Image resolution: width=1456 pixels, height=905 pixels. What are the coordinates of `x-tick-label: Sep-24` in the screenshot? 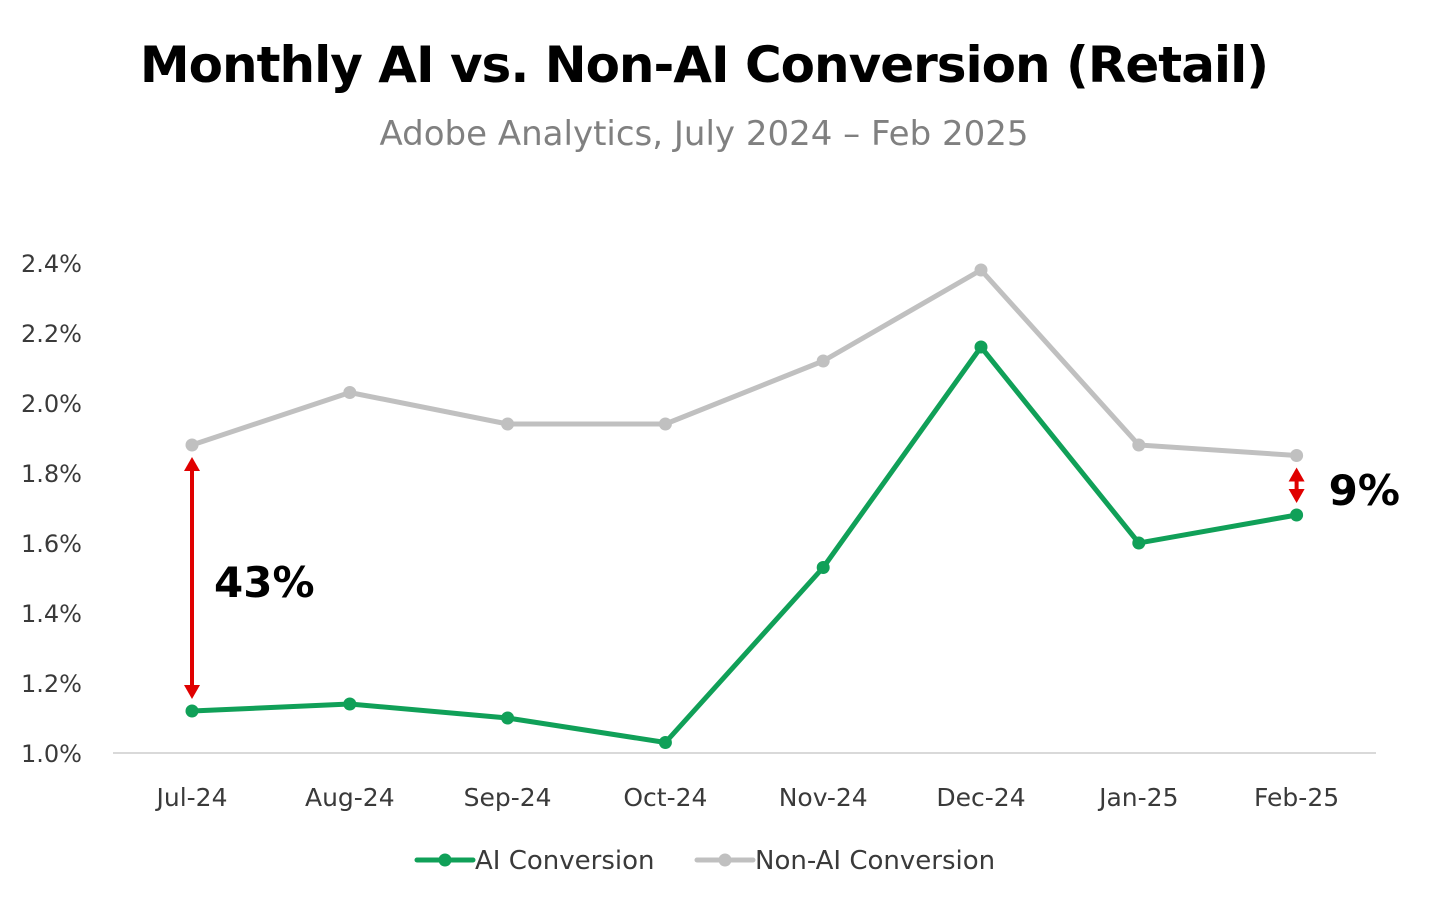 It's located at (508, 797).